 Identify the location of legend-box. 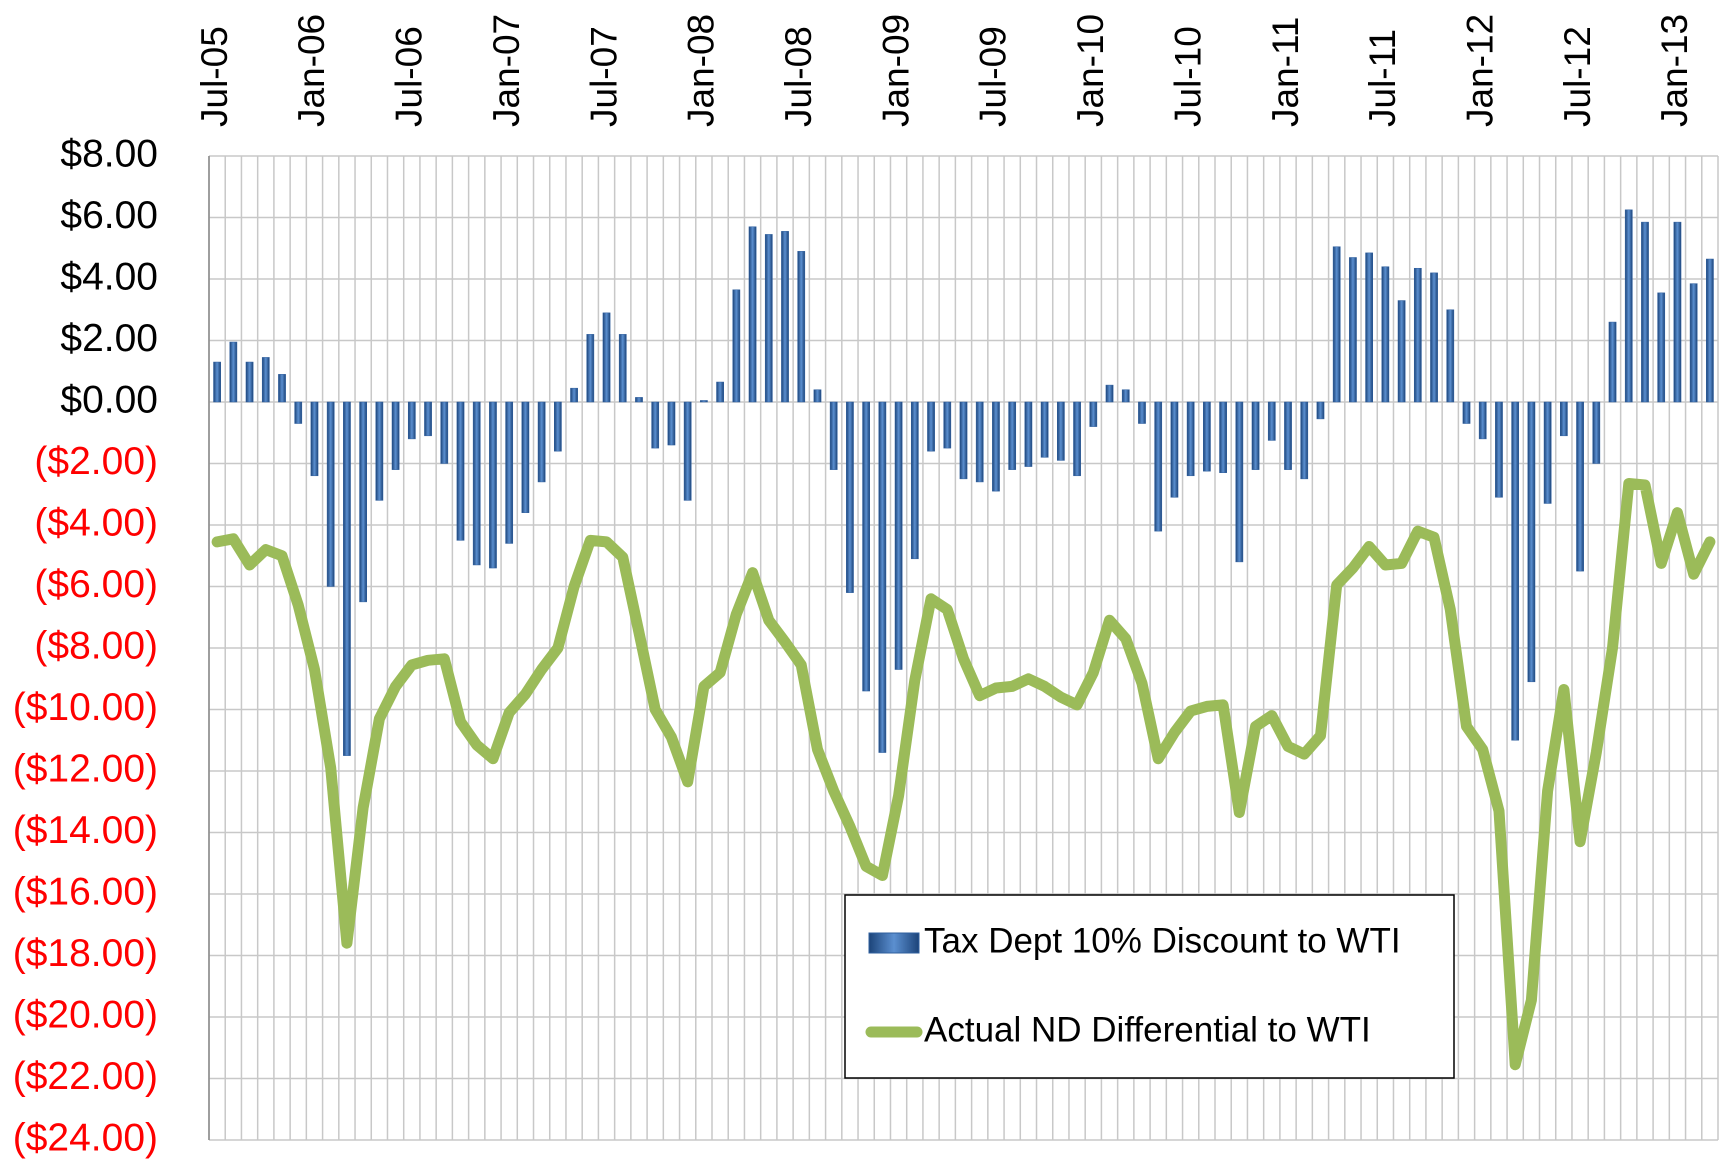
(1149, 986).